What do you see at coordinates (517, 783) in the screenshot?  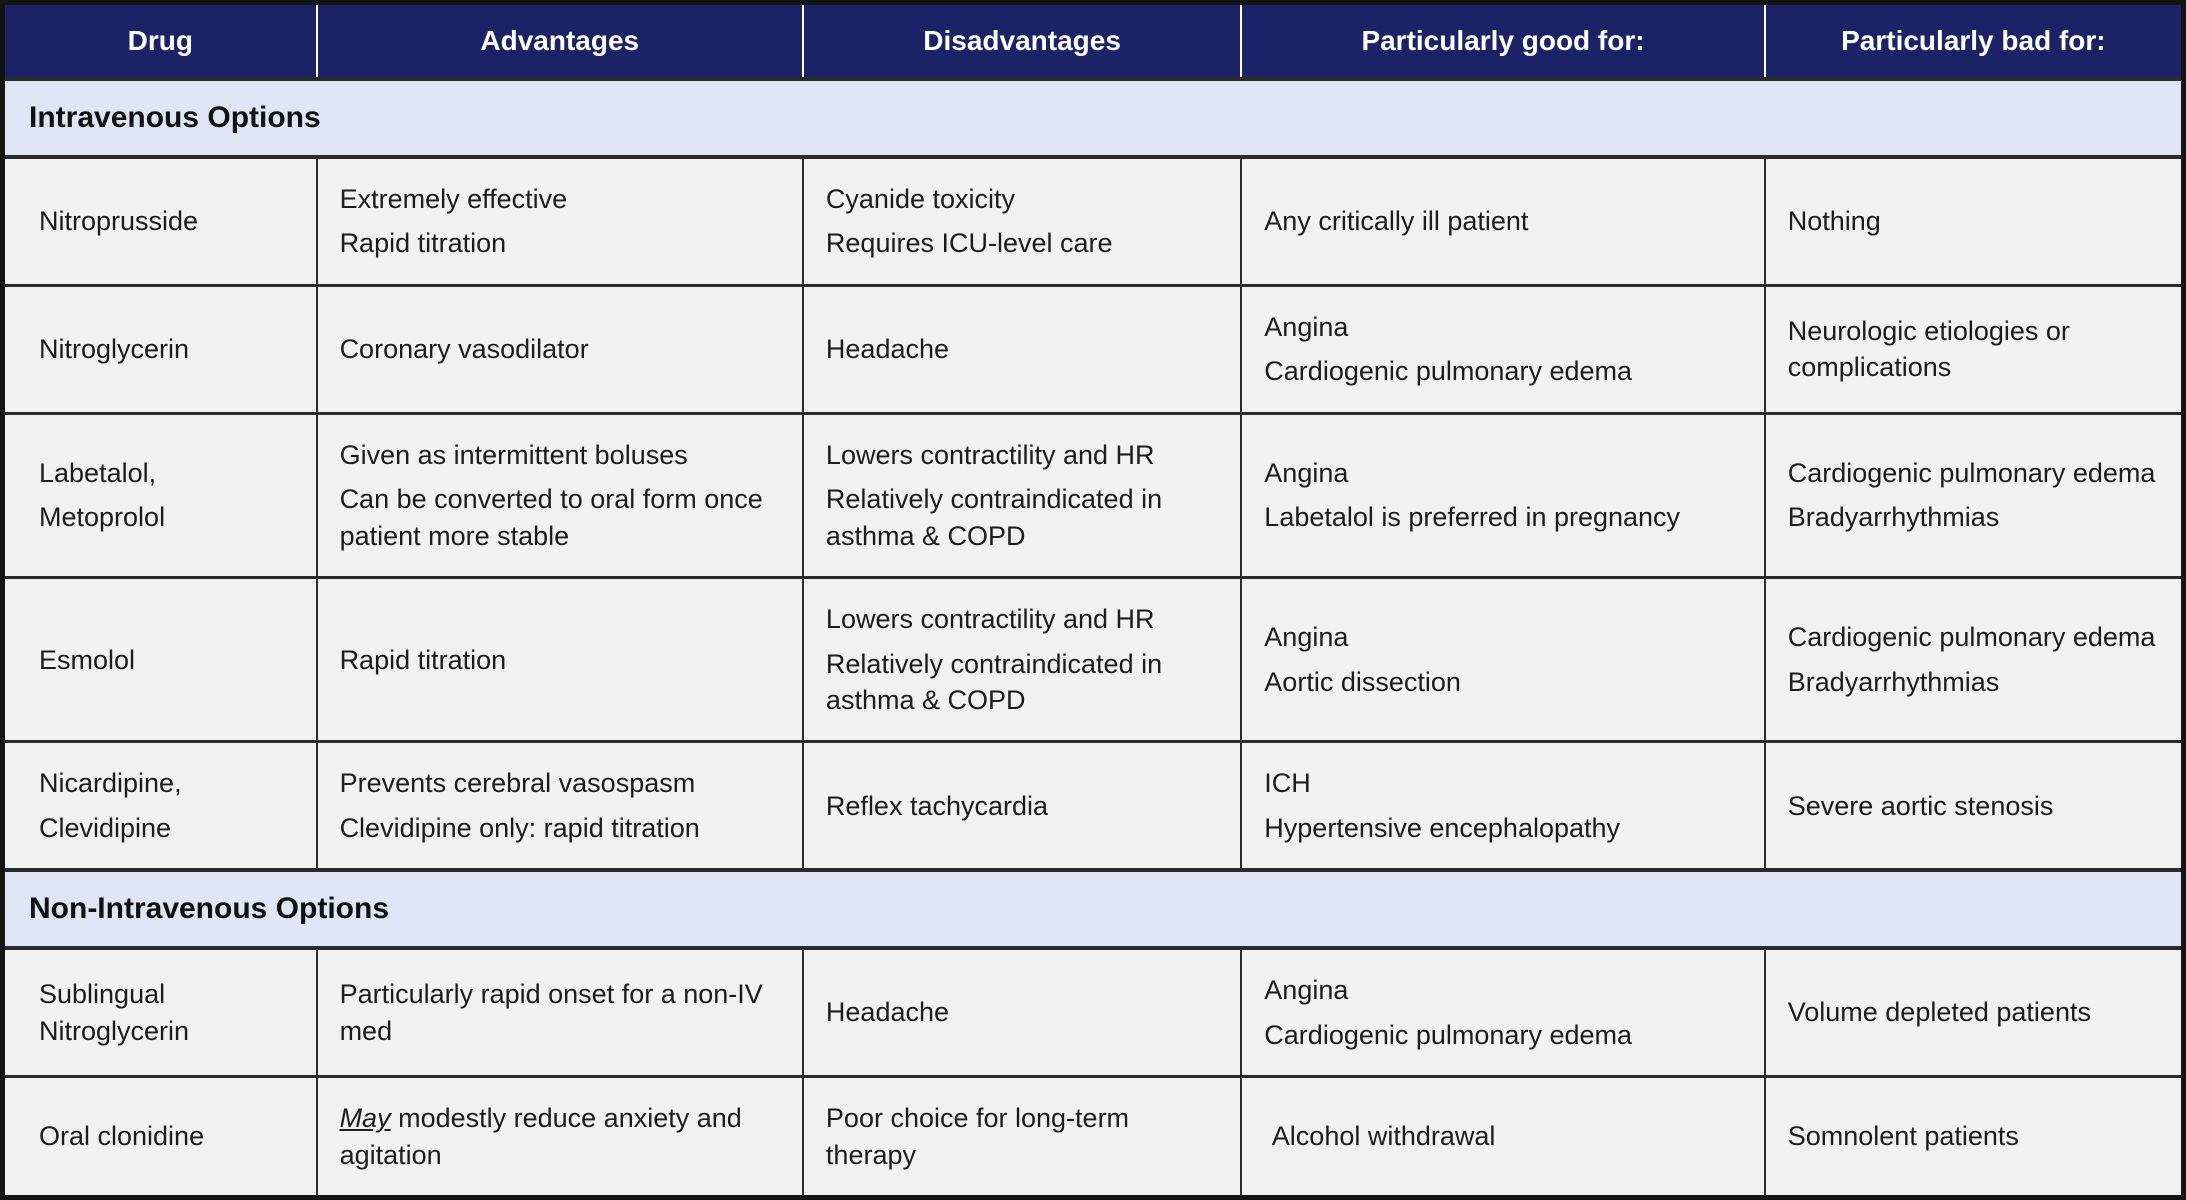 I see `cell-line: Prevents cerebral vasospasm` at bounding box center [517, 783].